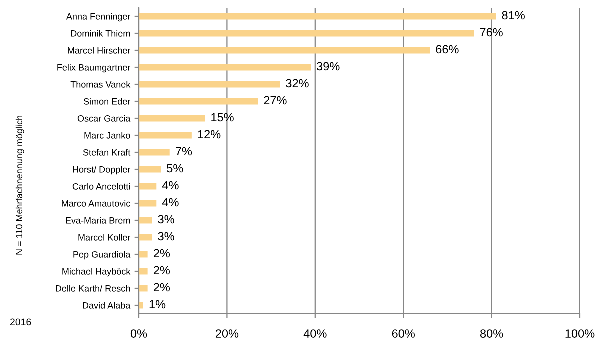 This screenshot has height=344, width=605. What do you see at coordinates (315, 334) in the screenshot?
I see `x-tick-label: 40%` at bounding box center [315, 334].